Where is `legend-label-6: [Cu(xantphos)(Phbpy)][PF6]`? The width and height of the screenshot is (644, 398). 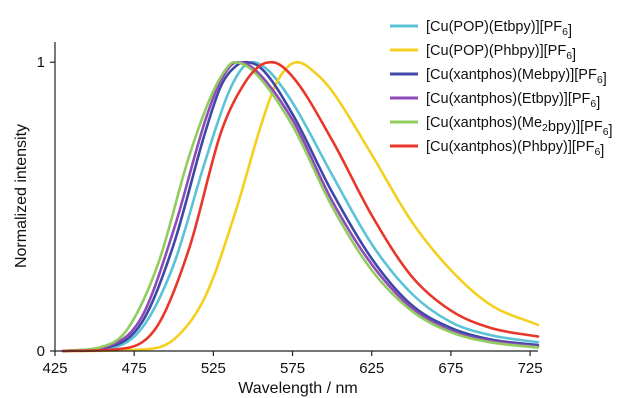 legend-label-6: [Cu(xantphos)(Phbpy)][PF6] is located at coordinates (515, 149).